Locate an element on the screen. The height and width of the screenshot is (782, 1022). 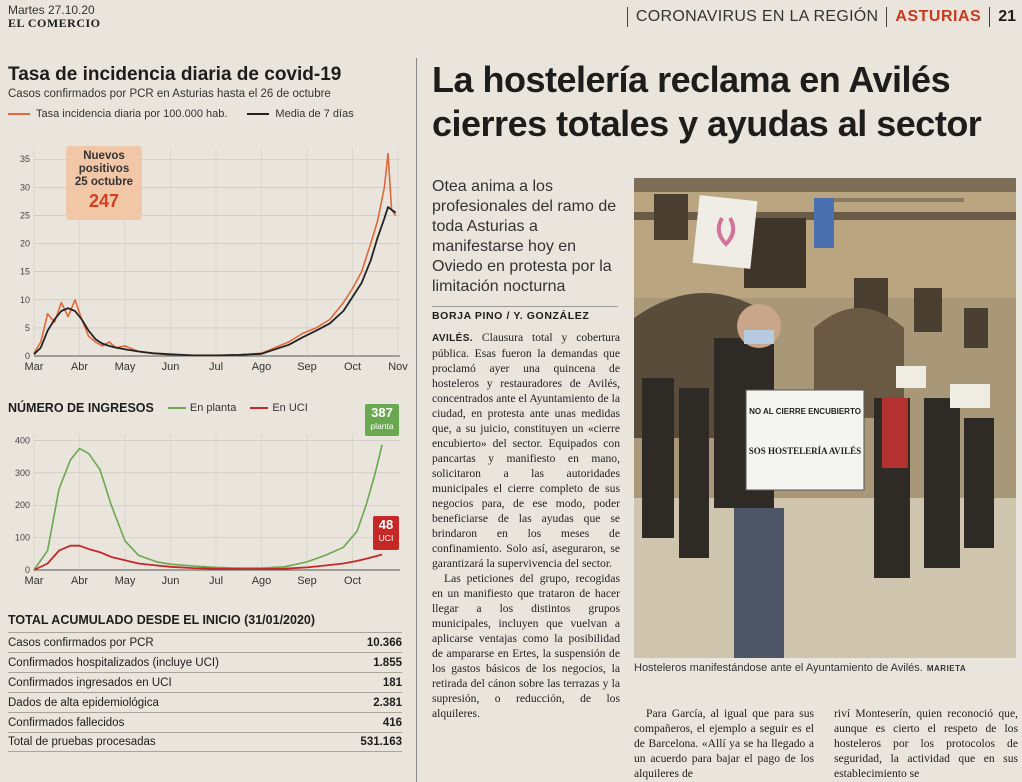
legend-avg-swatch is located at coordinates (258, 114).